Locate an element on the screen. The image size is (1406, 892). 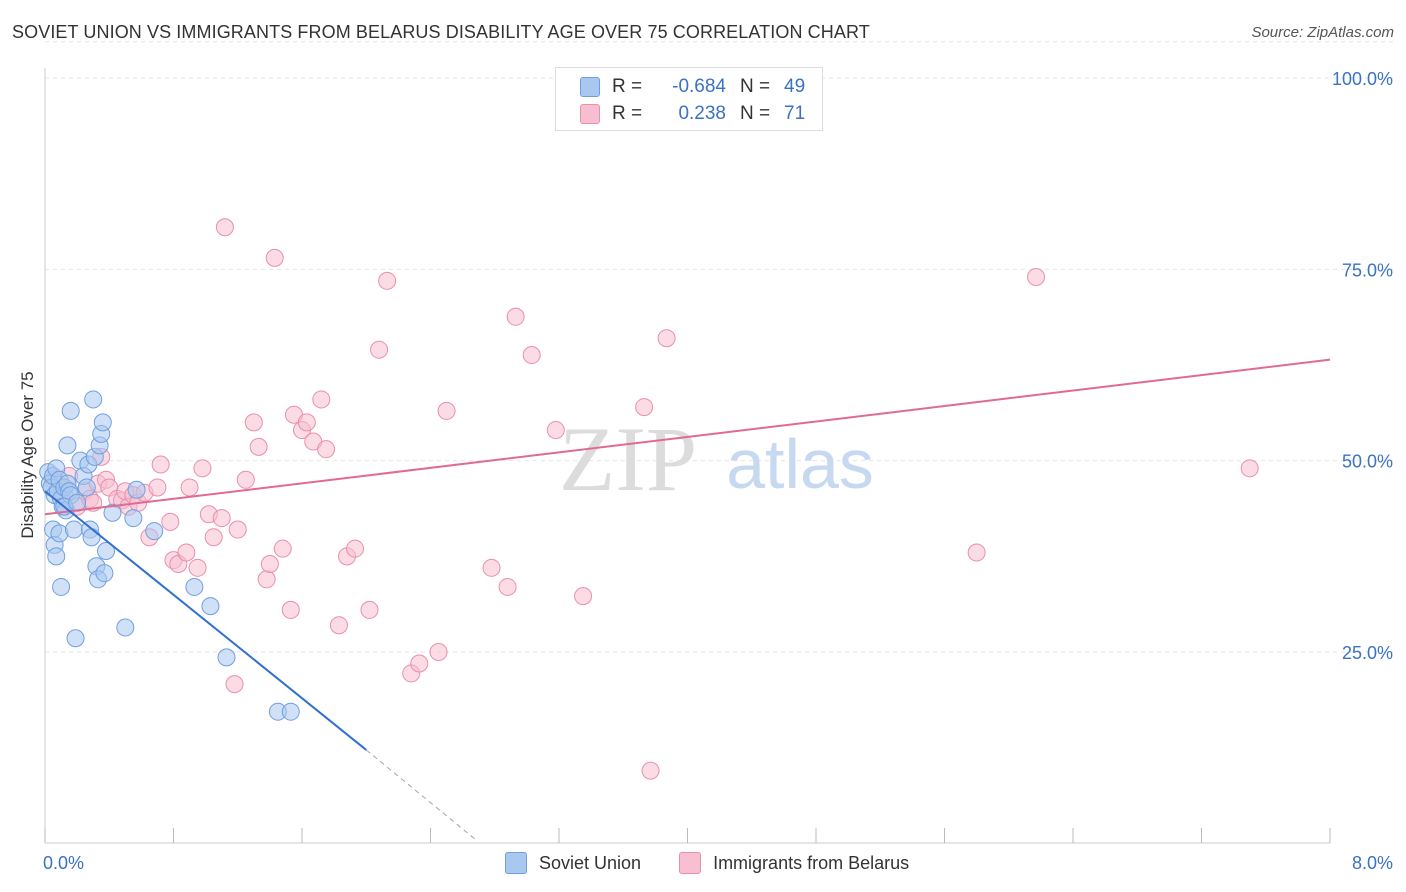
legend-swatch-belarus is located at coordinates (590, 114).